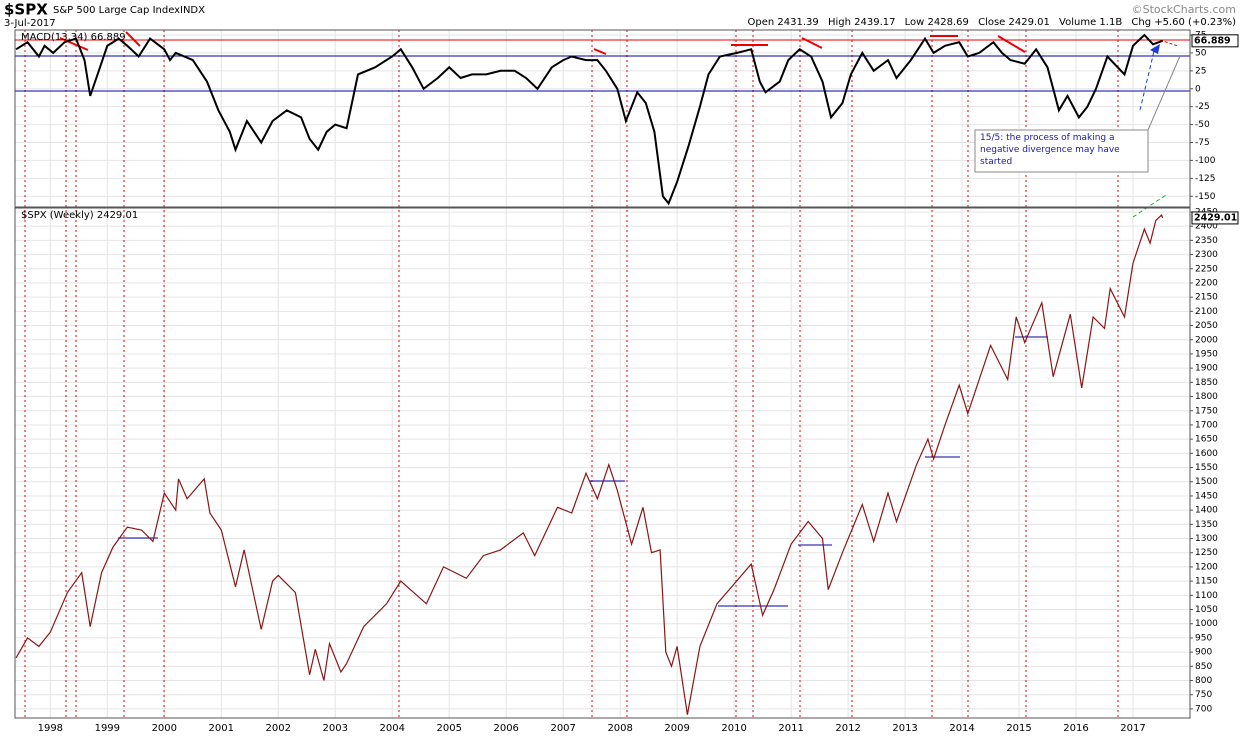 The height and width of the screenshot is (737, 1240). I want to click on y-tick-label: 1150, so click(1206, 582).